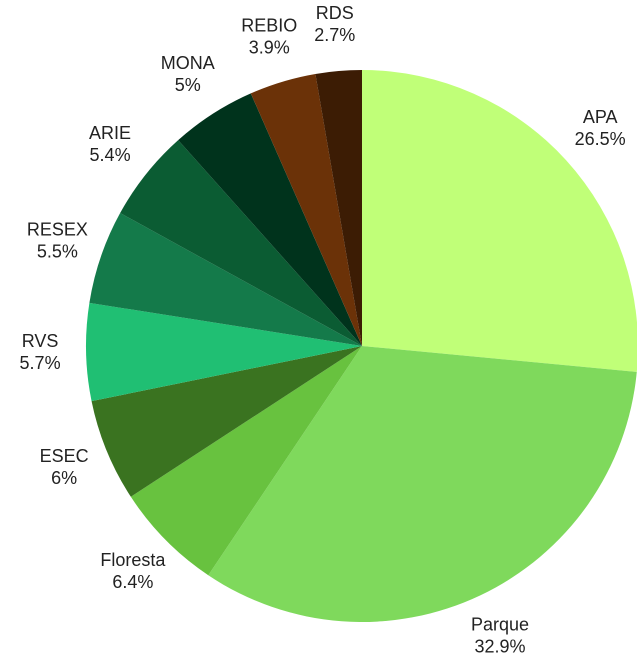  I want to click on slice-value-label: 2.7%, so click(334, 35).